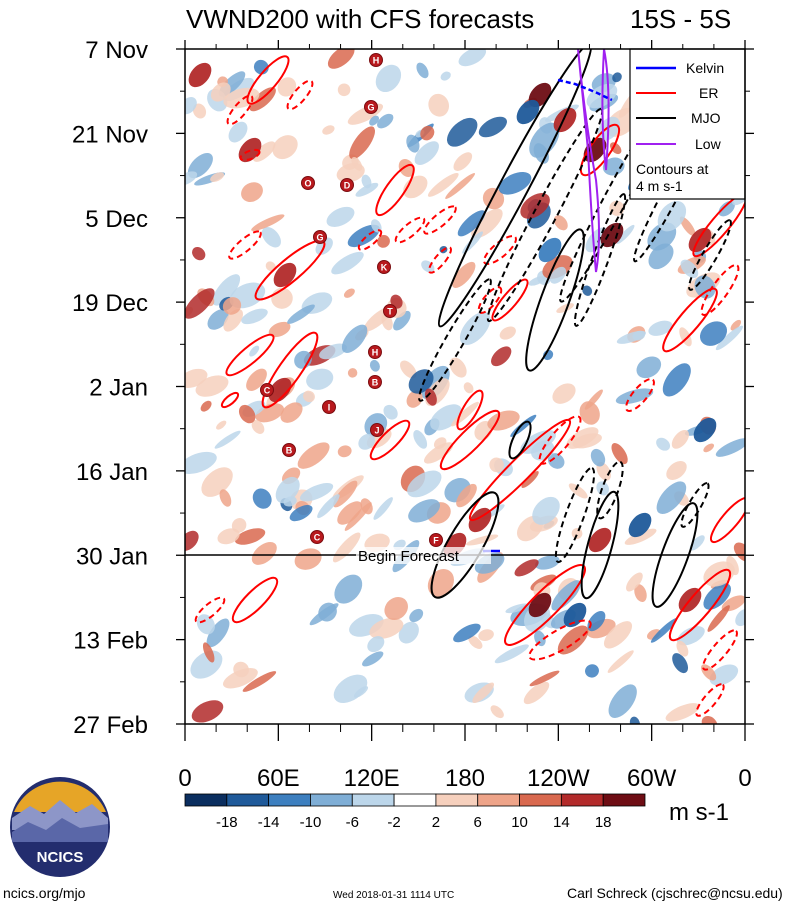 Image resolution: width=809 pixels, height=907 pixels. I want to click on colorbar-label: -14, so click(269, 822).